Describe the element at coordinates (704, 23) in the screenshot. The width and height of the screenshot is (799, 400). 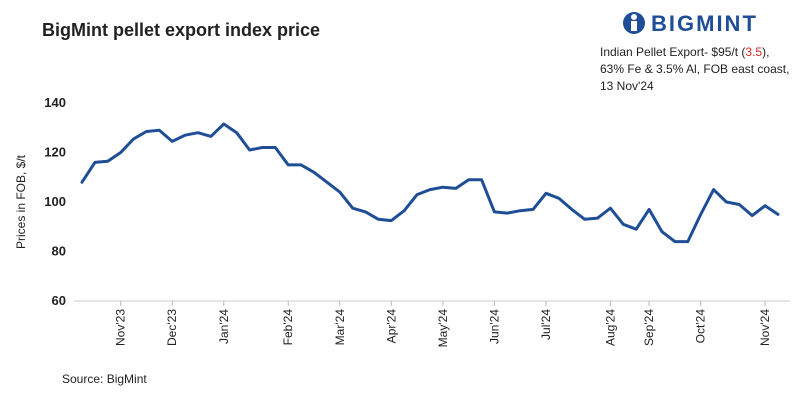
I see `logo-text: BIGMINT` at that location.